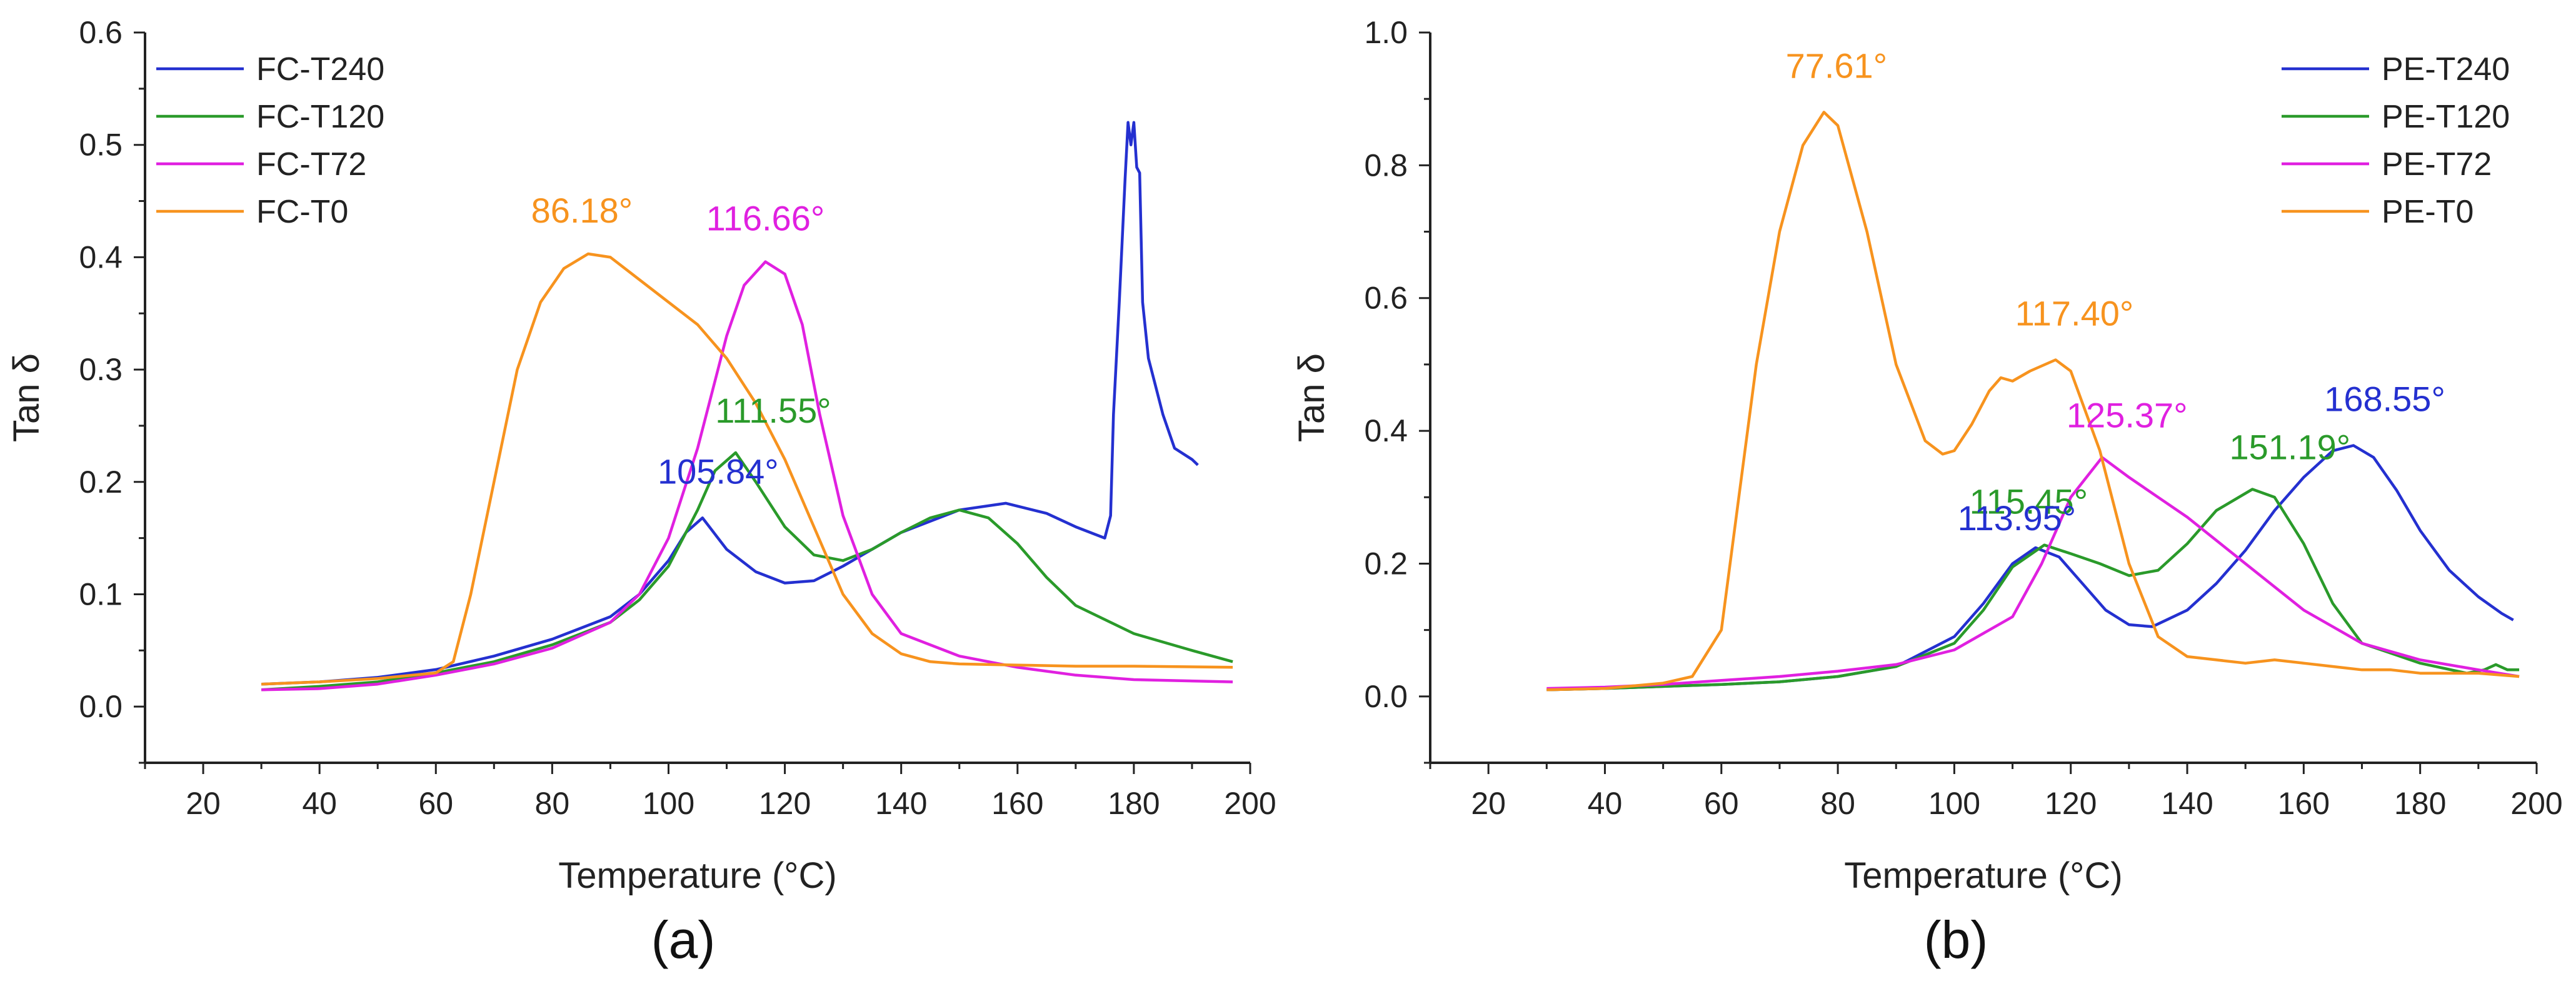 The height and width of the screenshot is (996, 2576). What do you see at coordinates (2074, 313) in the screenshot?
I see `peak-label: 117.40°` at bounding box center [2074, 313].